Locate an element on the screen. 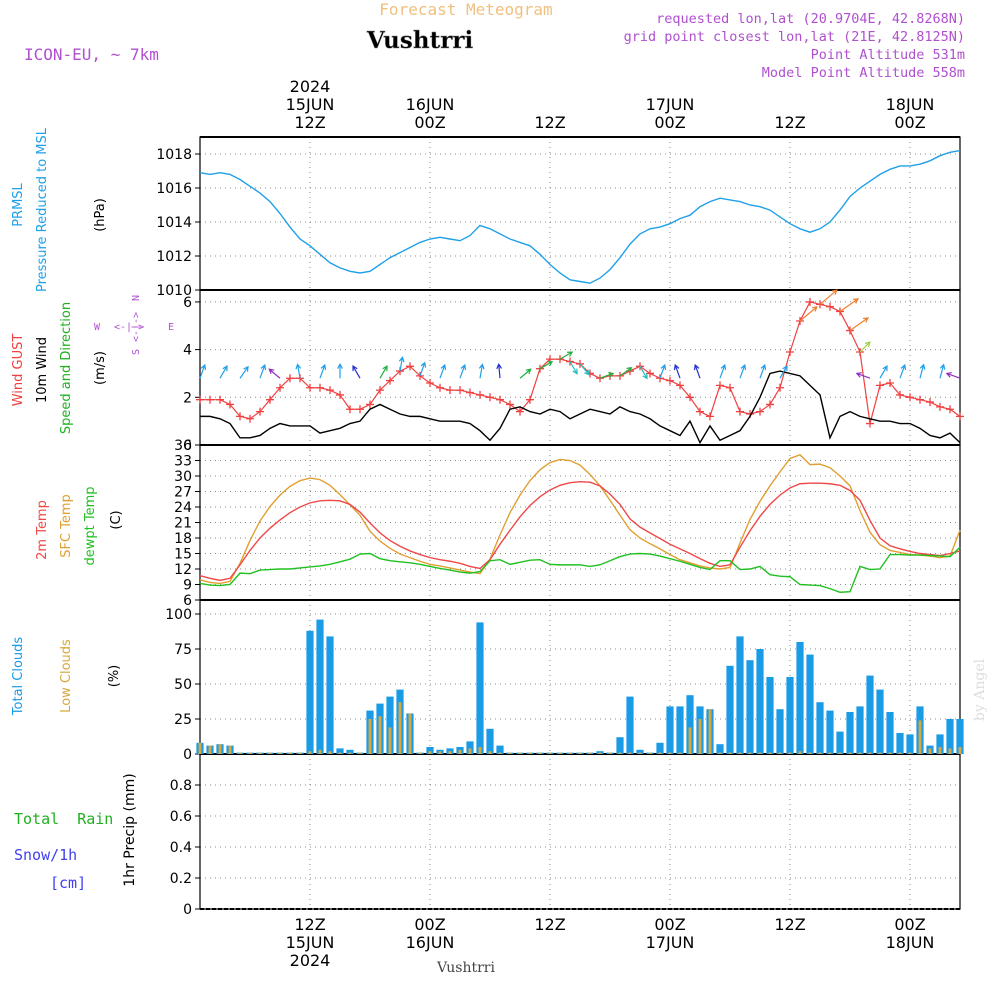  wind-label-speed: Speed and Direction is located at coordinates (66, 368).